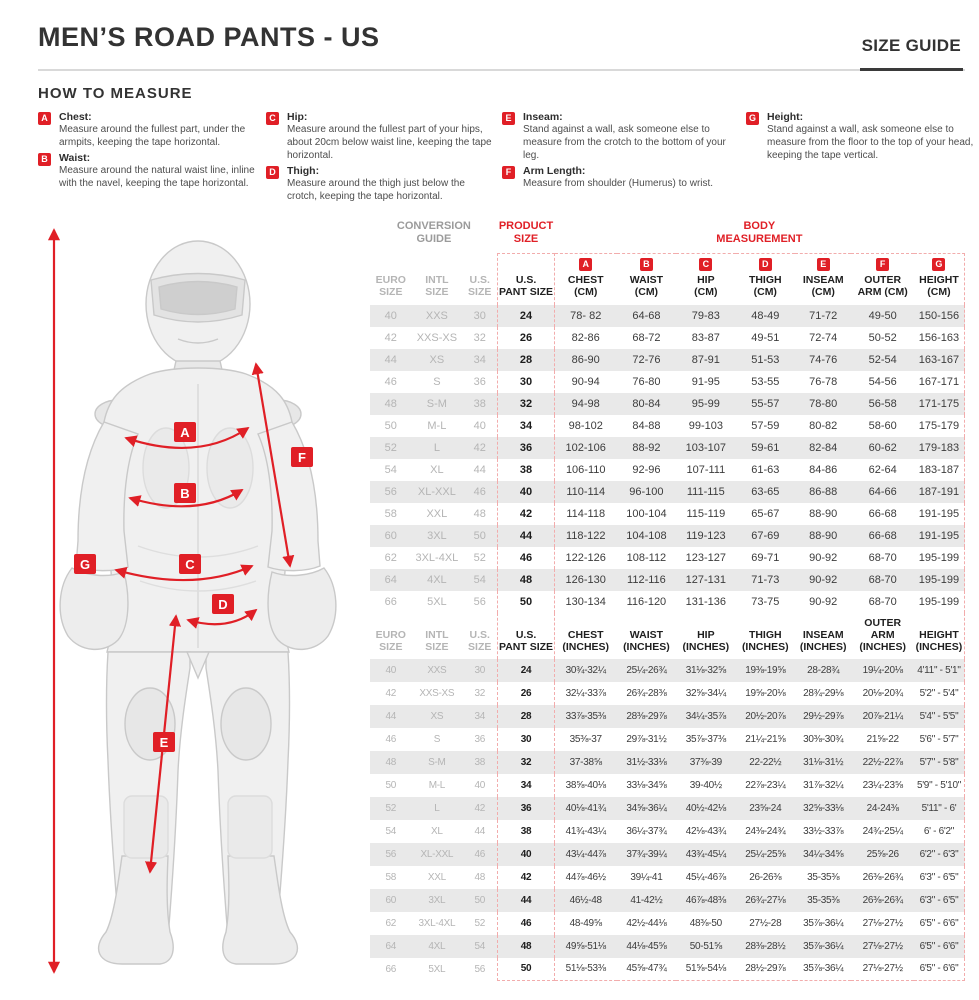 The image size is (979, 1000). What do you see at coordinates (765, 491) in the screenshot?
I see `size-cell: 63-65` at bounding box center [765, 491].